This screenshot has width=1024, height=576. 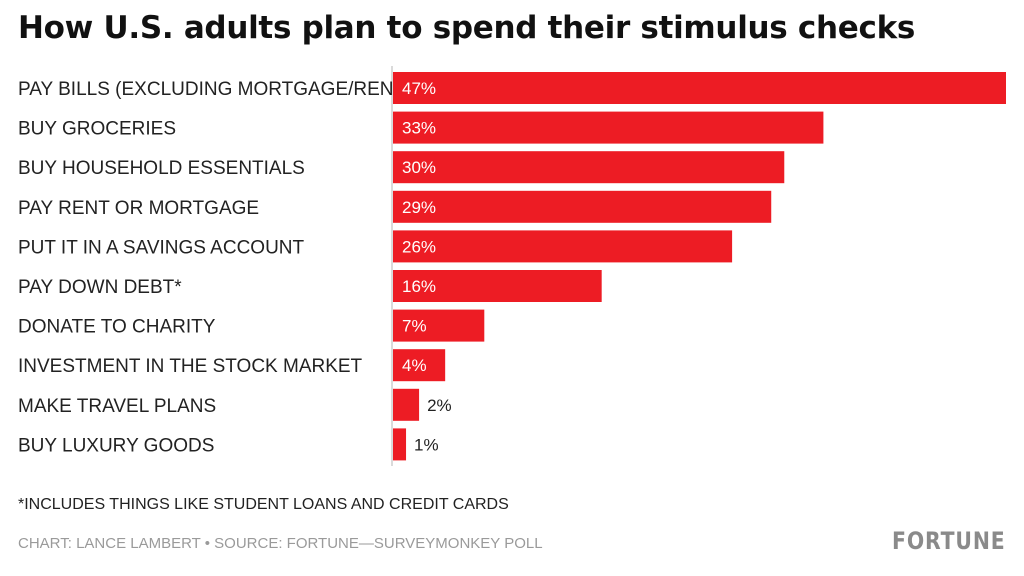 I want to click on value-label: 30%, so click(x=419, y=167).